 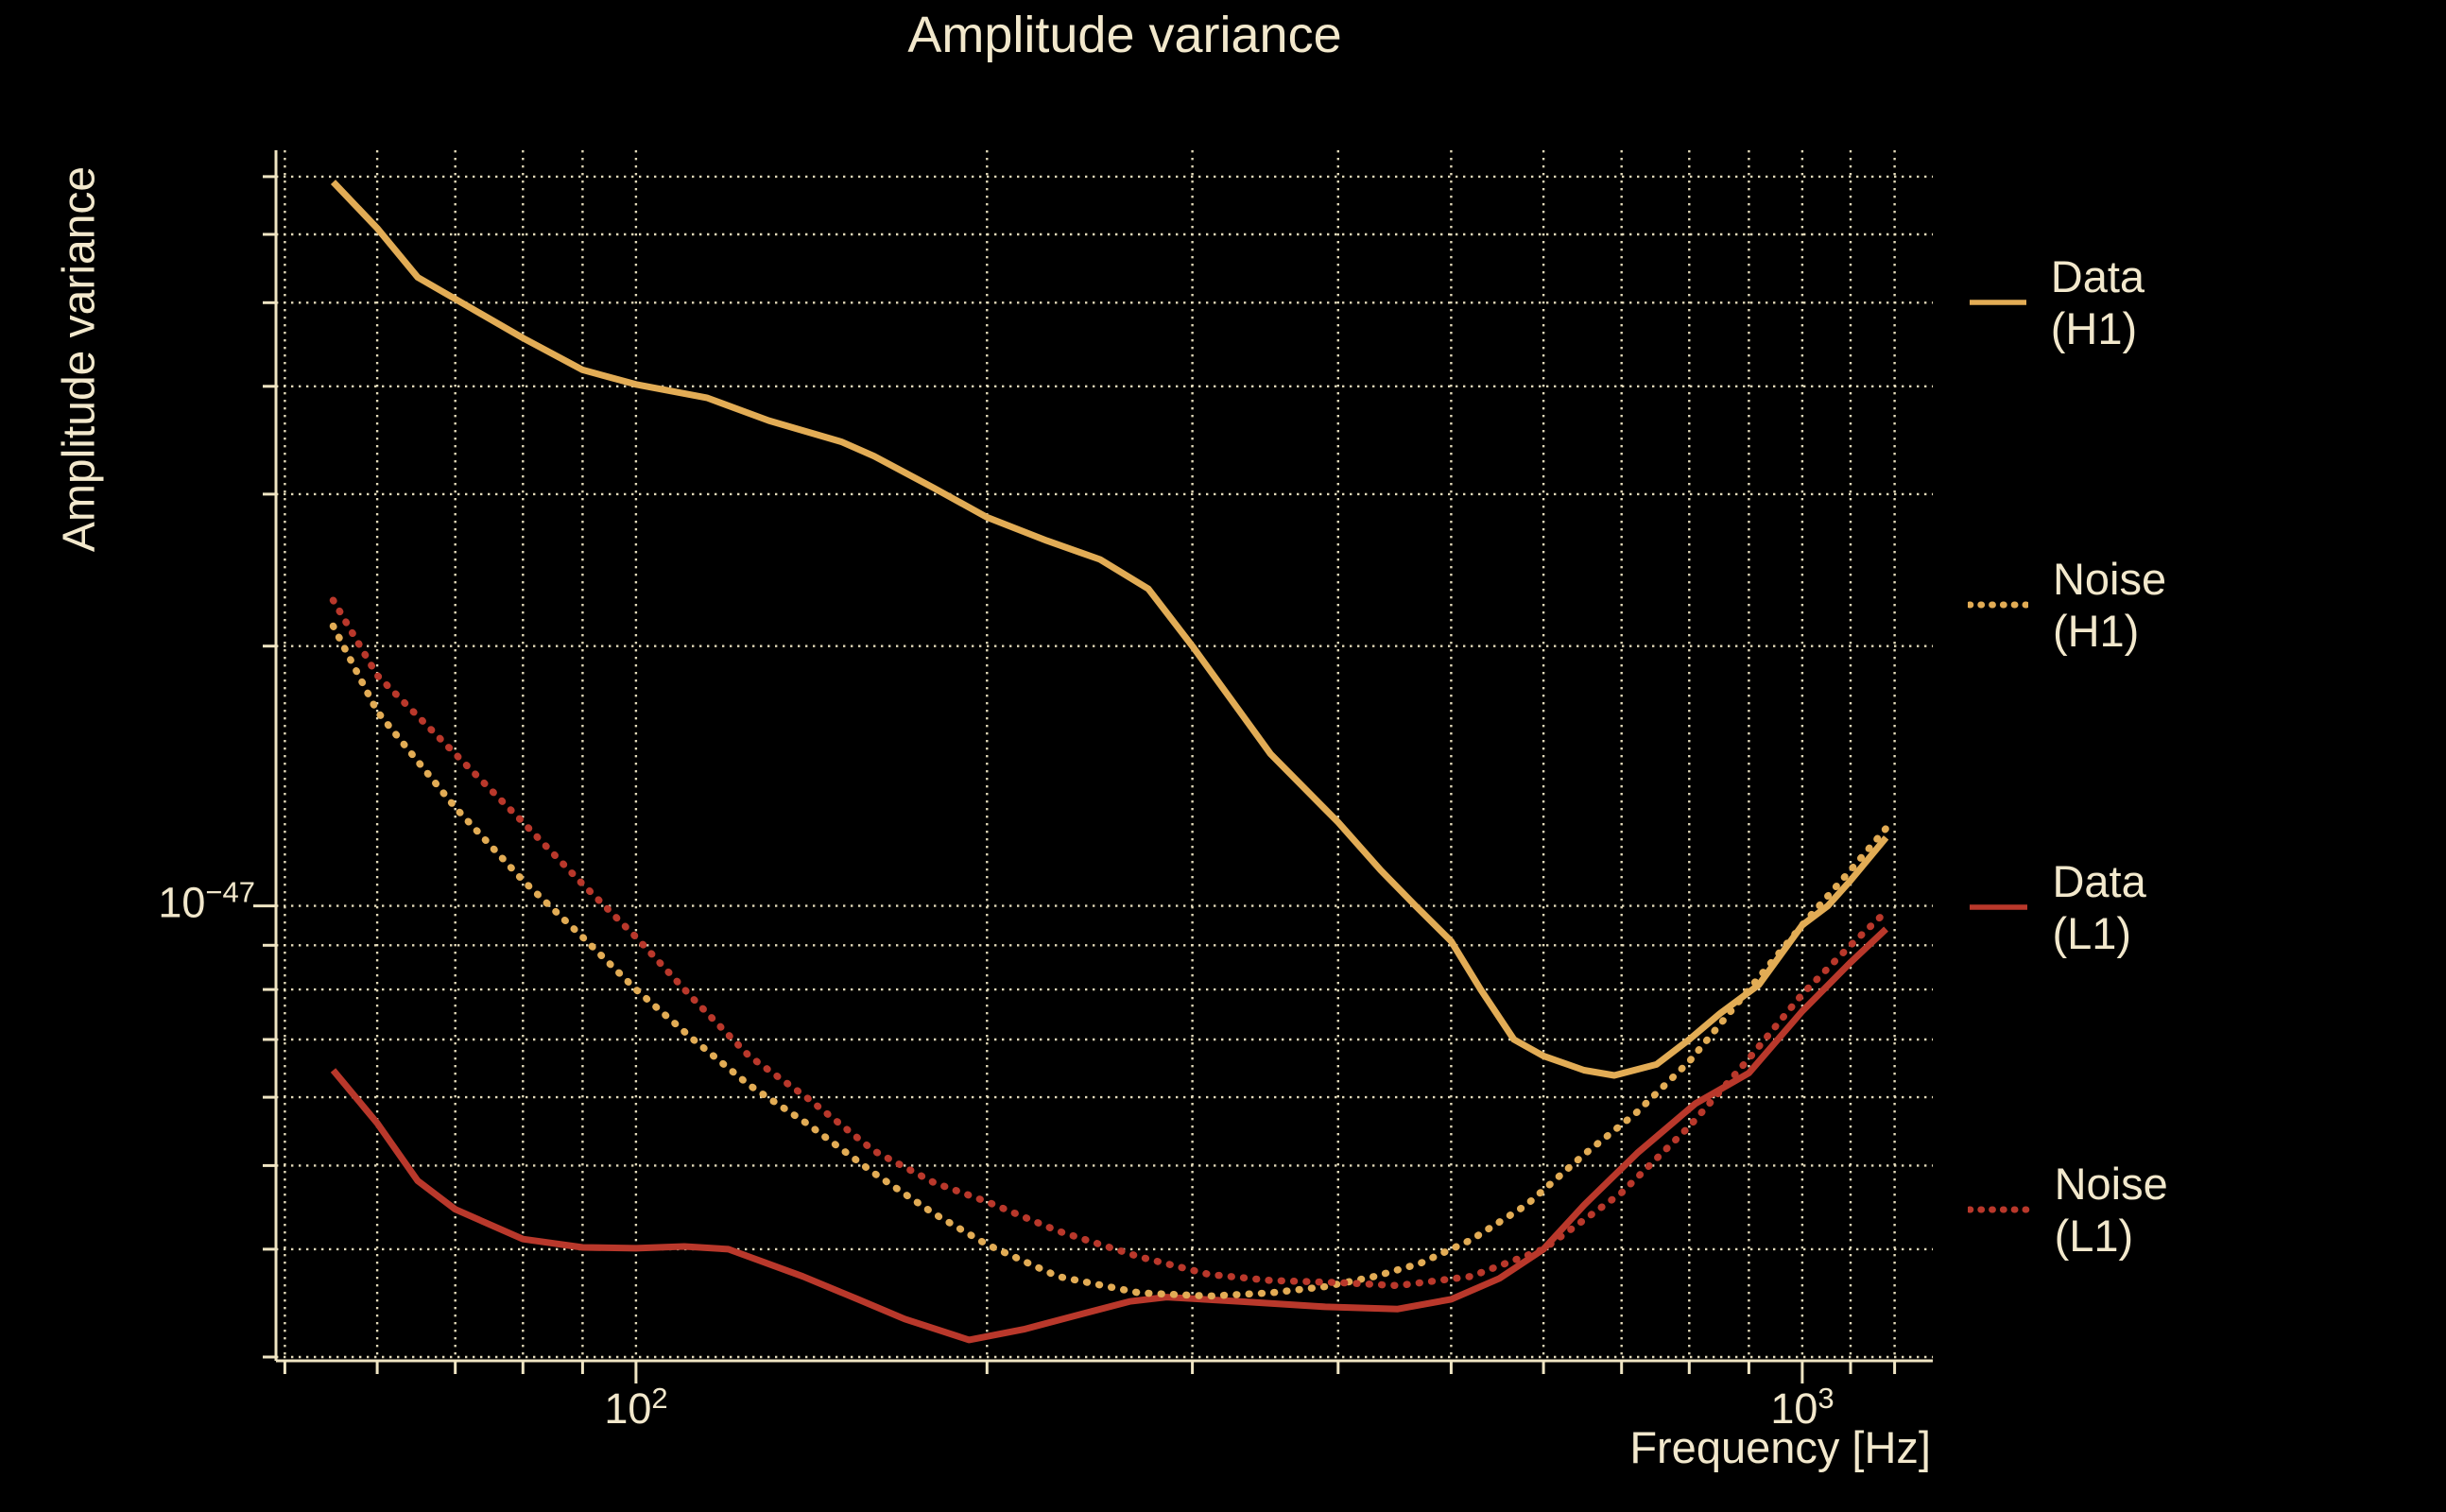 I want to click on legend-entry-data-h1: Data (H1), so click(x=2072, y=302).